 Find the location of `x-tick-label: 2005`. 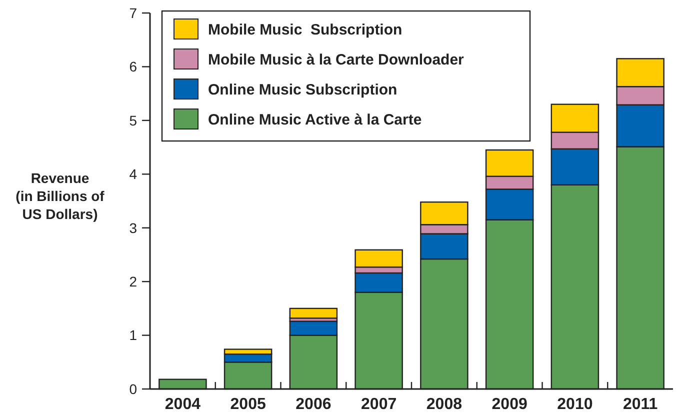

x-tick-label: 2005 is located at coordinates (248, 404).